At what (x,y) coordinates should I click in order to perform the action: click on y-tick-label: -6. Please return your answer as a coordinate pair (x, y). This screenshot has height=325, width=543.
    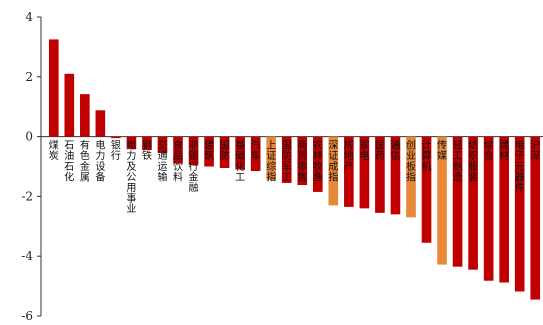
    Looking at the image, I should click on (27, 316).